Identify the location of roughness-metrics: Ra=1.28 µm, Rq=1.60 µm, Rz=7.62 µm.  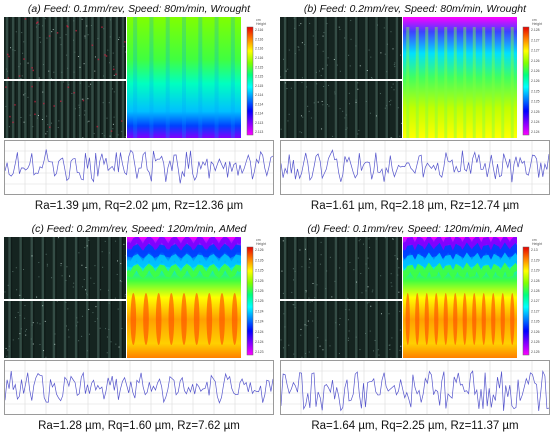
(139, 426).